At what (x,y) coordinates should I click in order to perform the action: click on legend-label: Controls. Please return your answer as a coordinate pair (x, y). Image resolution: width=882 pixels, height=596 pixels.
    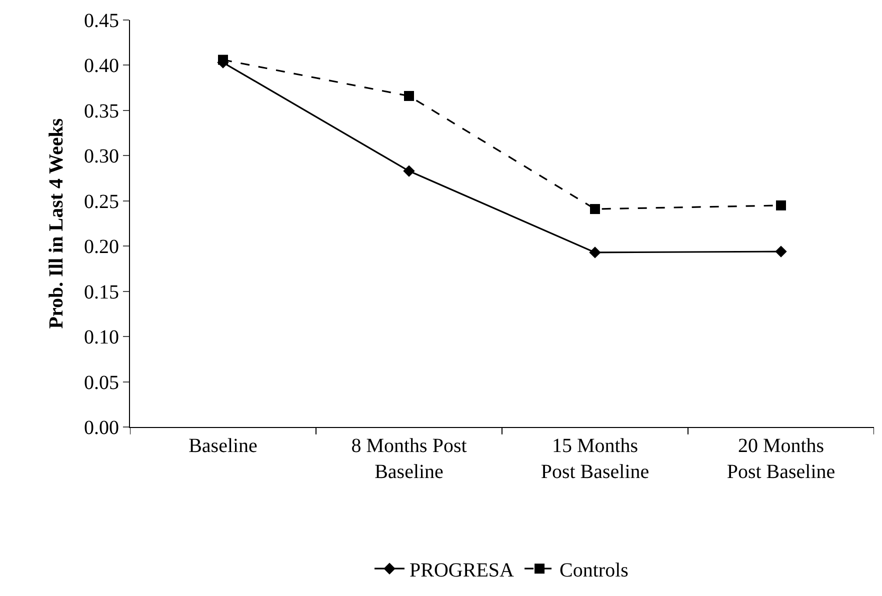
    Looking at the image, I should click on (594, 570).